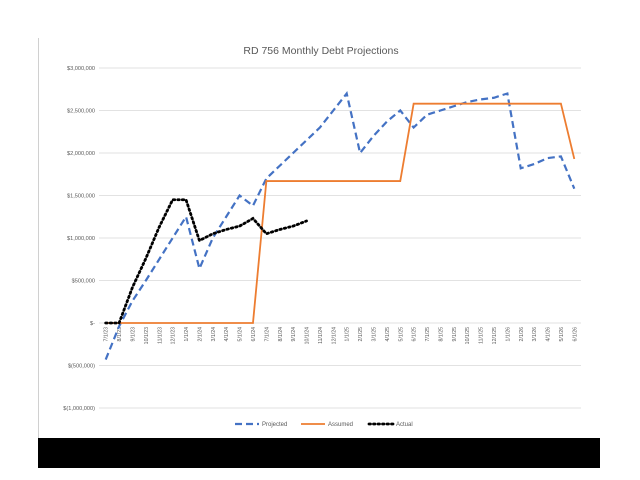 Image resolution: width=640 pixels, height=480 pixels. Describe the element at coordinates (133, 334) in the screenshot. I see `x-tick-label: 9/1/23` at that location.